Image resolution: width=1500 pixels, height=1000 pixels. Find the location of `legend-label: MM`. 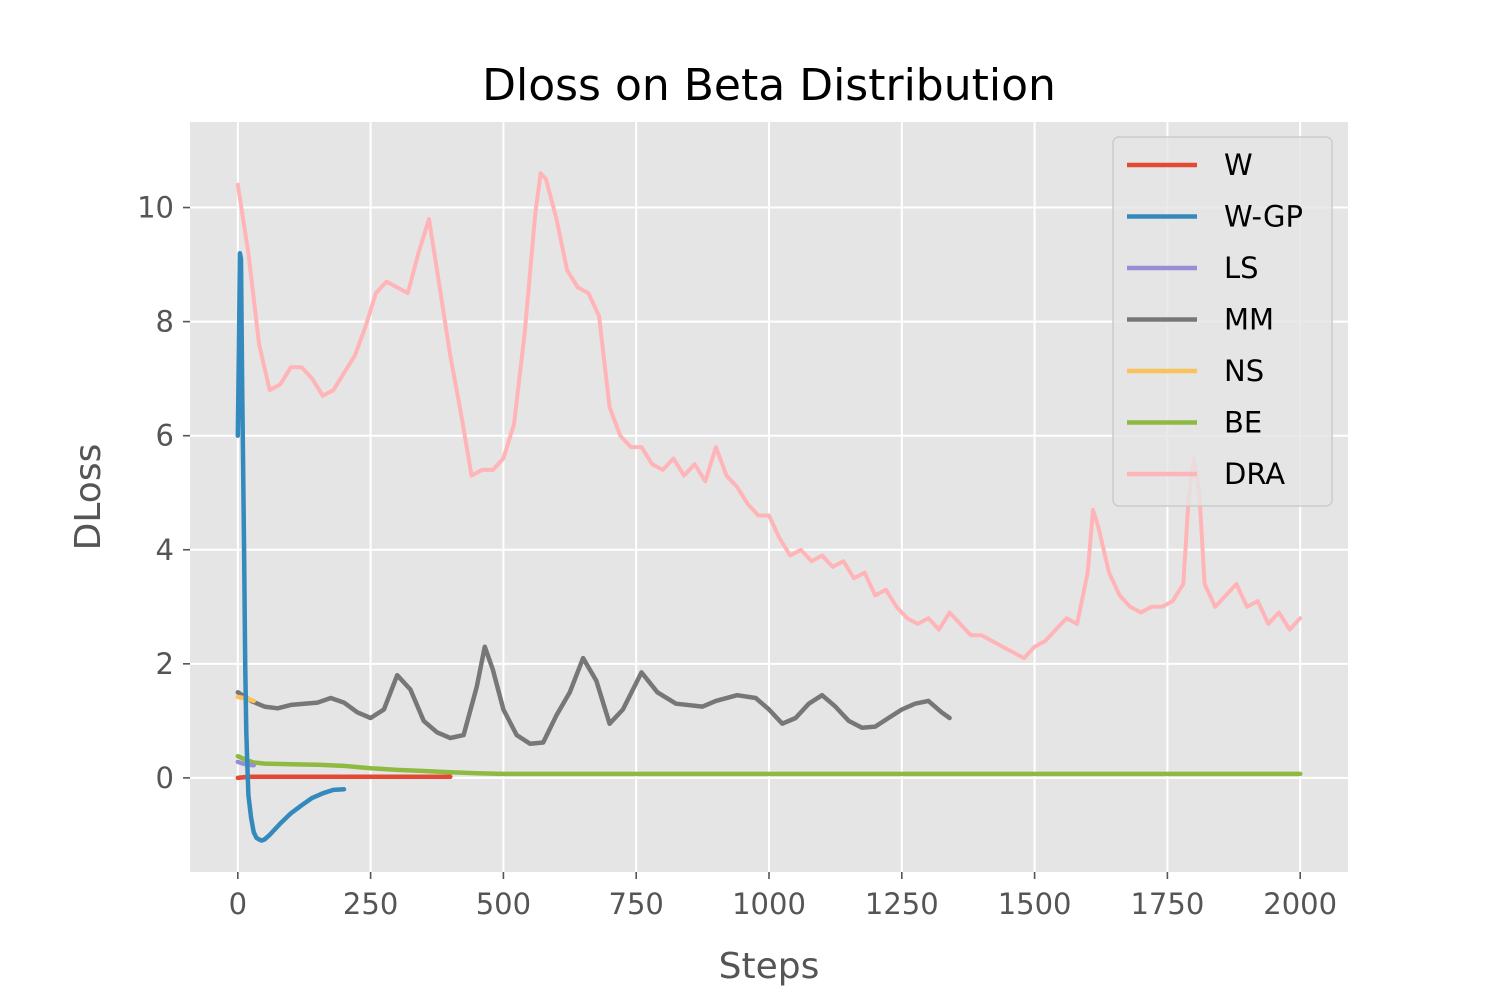

legend-label: MM is located at coordinates (1249, 320).